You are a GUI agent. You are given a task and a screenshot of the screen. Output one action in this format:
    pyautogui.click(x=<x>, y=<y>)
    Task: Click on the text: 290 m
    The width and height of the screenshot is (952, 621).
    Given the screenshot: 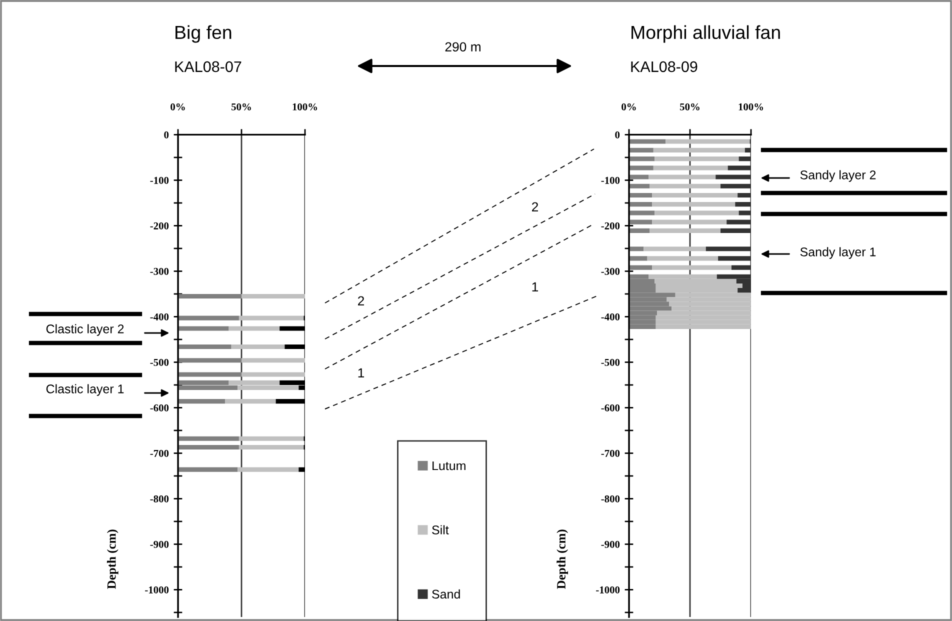 What is the action you would take?
    pyautogui.click(x=462, y=47)
    